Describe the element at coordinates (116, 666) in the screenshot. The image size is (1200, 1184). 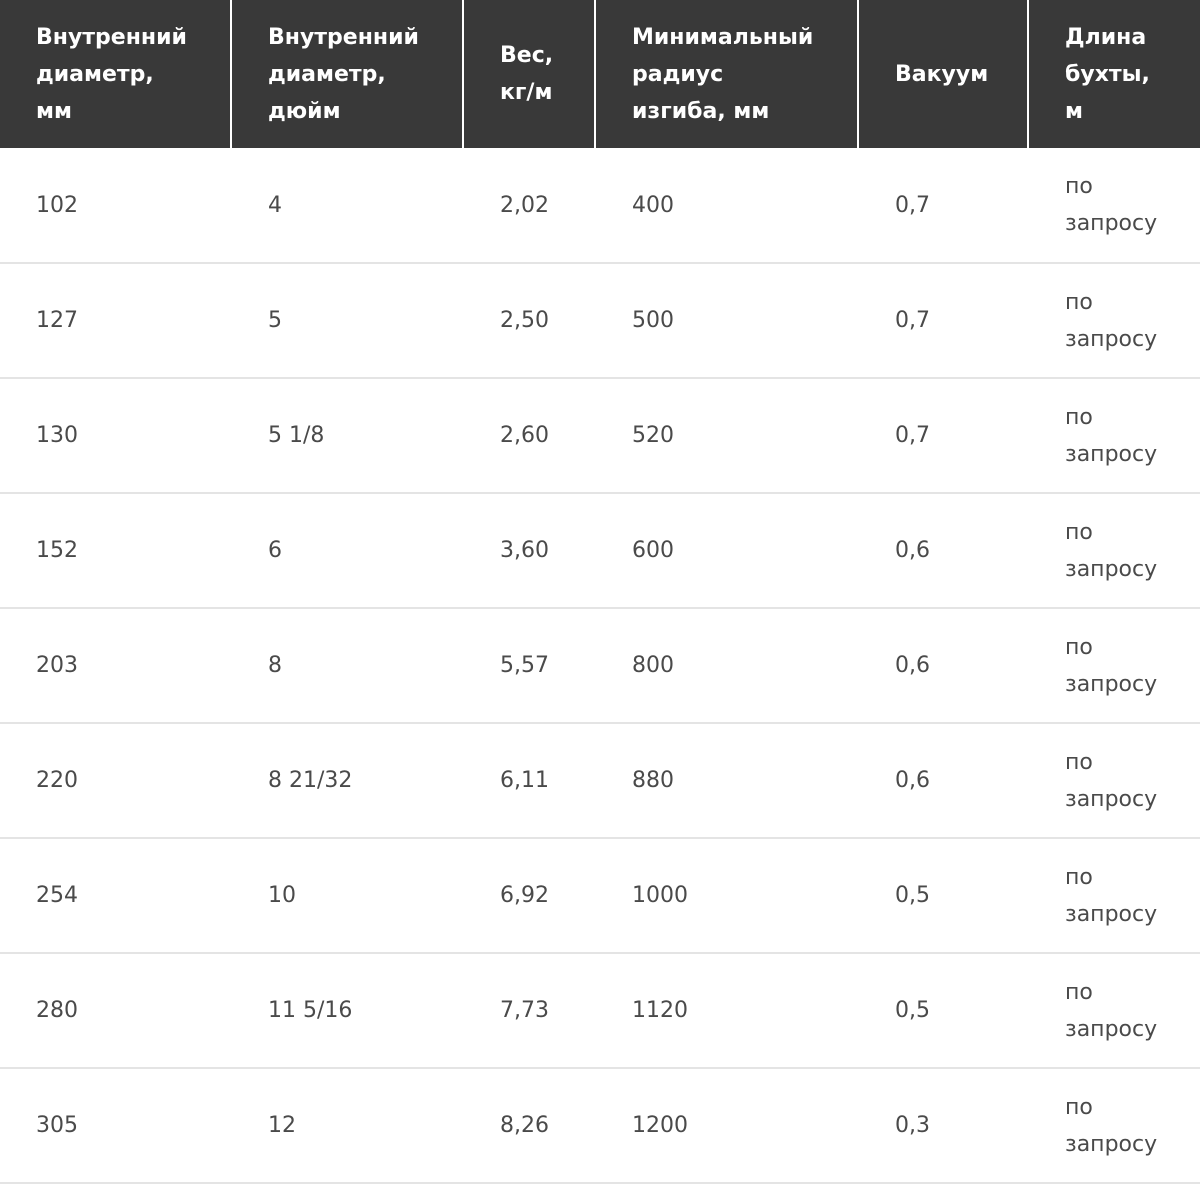
I see `table-cell: 203` at that location.